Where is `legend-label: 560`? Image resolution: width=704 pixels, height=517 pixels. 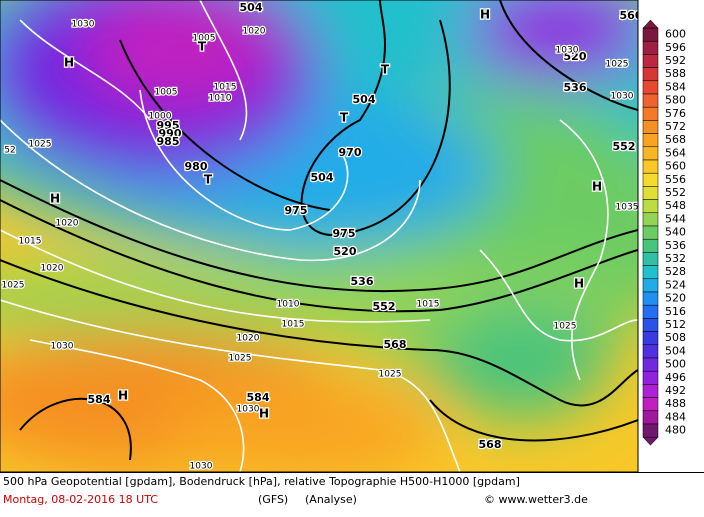 legend-label: 560 is located at coordinates (675, 166).